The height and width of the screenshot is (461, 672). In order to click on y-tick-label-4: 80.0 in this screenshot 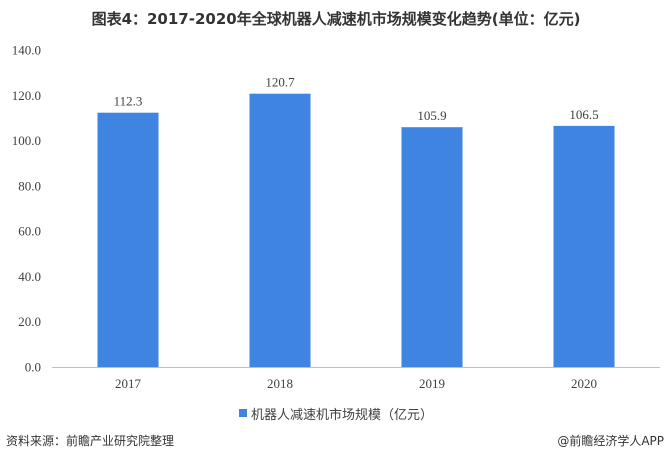, I will do `click(29, 185)`.